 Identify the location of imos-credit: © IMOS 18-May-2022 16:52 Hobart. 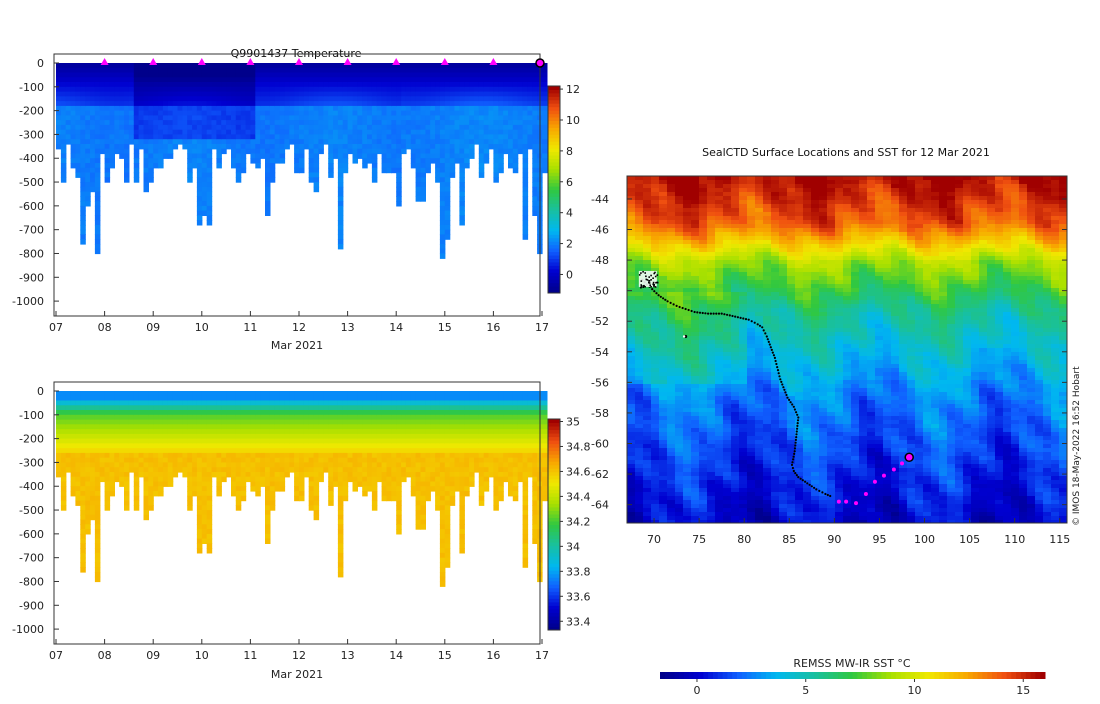
(1077, 446).